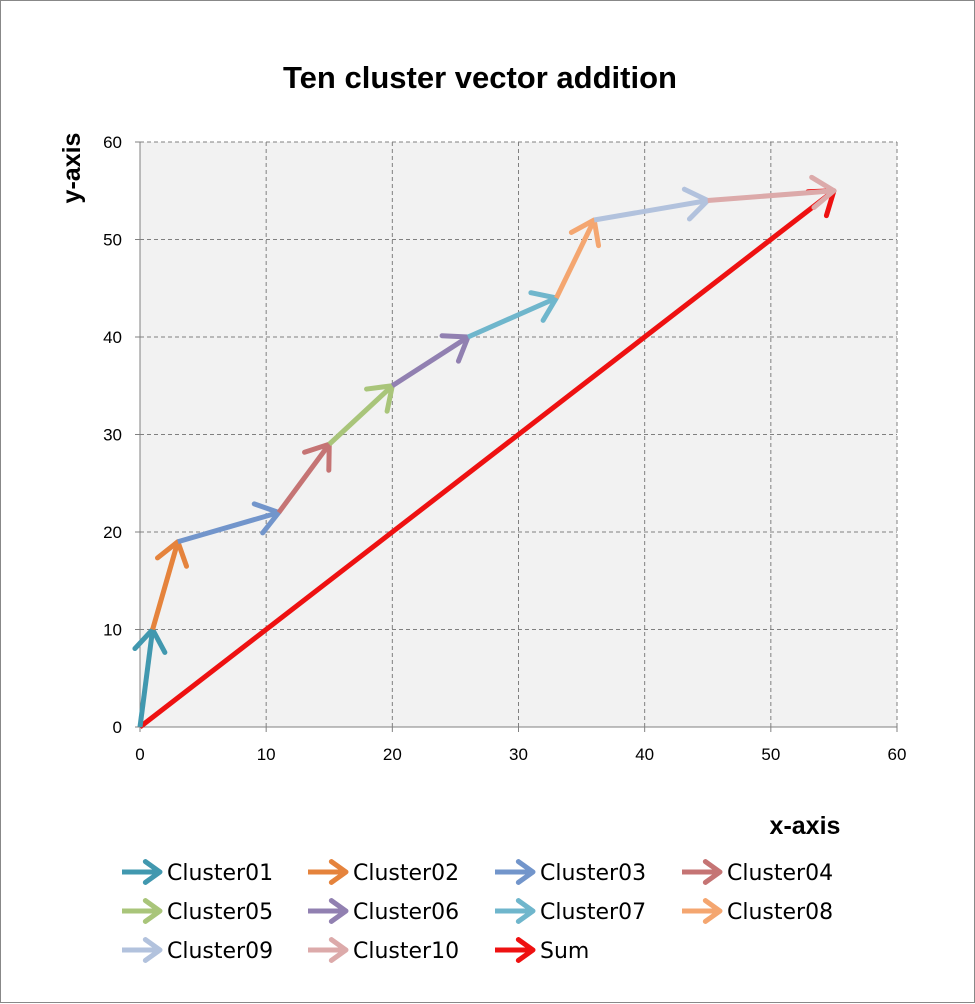 The height and width of the screenshot is (1004, 975). What do you see at coordinates (702, 872) in the screenshot?
I see `legend-arrow-cluster04` at bounding box center [702, 872].